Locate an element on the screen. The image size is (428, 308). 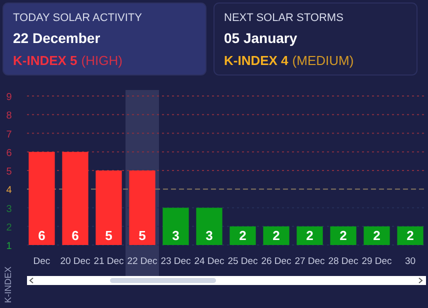
x-tick-label: 23 Dec is located at coordinates (176, 261).